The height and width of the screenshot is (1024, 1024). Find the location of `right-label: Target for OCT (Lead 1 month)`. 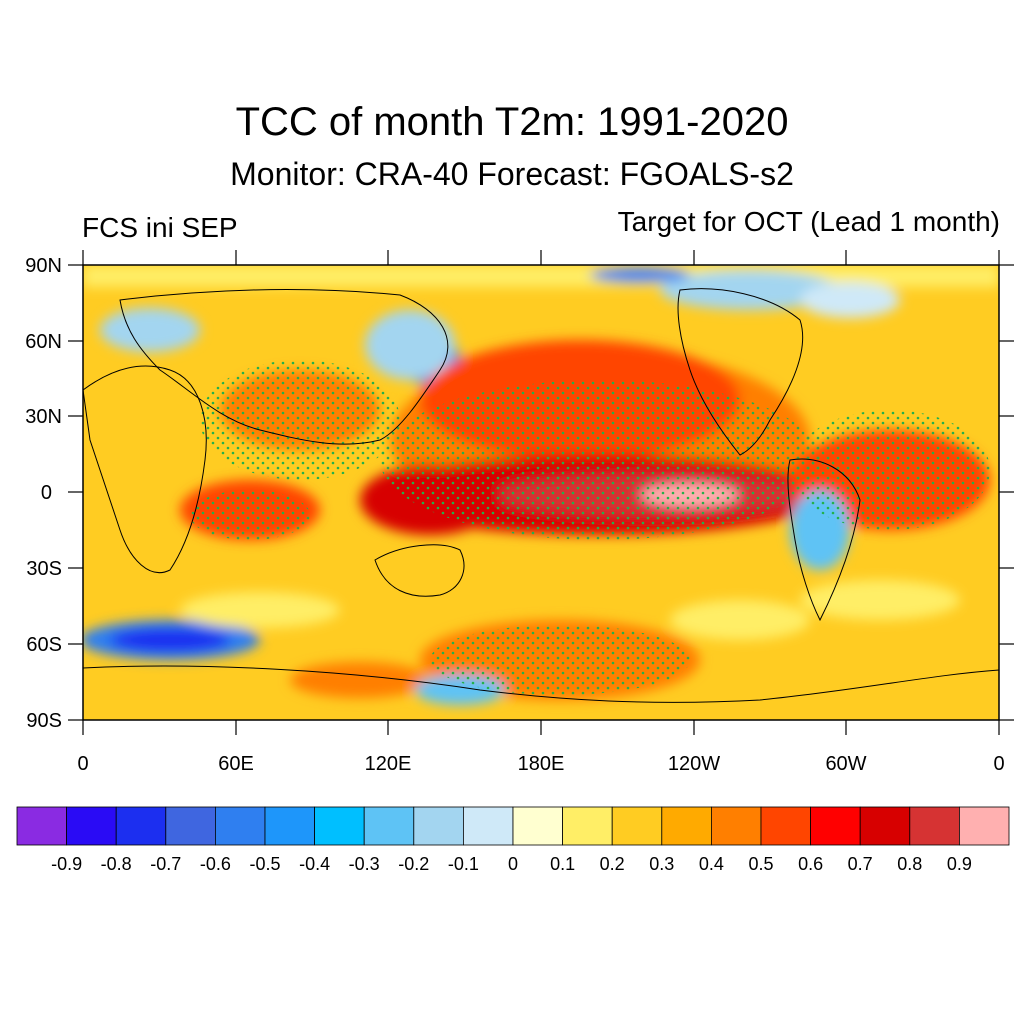

right-label: Target for OCT (Lead 1 month) is located at coordinates (808, 221).